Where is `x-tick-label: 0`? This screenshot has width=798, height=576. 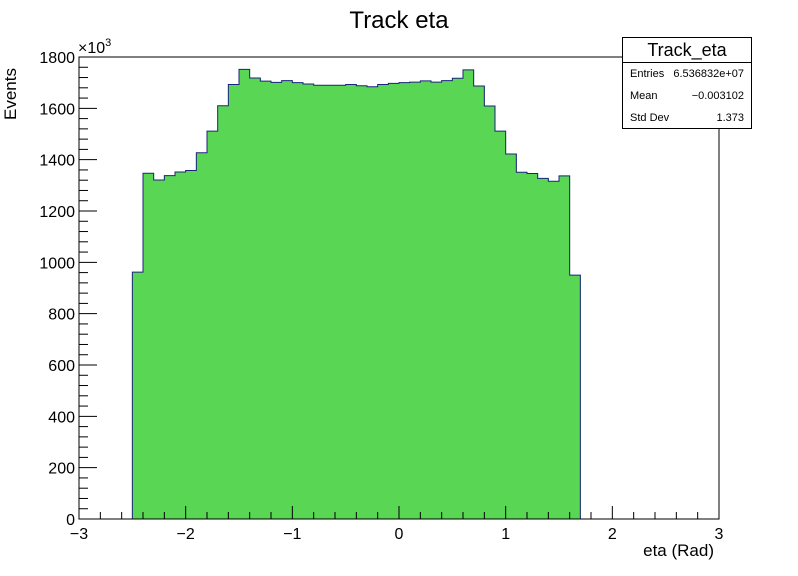
x-tick-label: 0 is located at coordinates (399, 534).